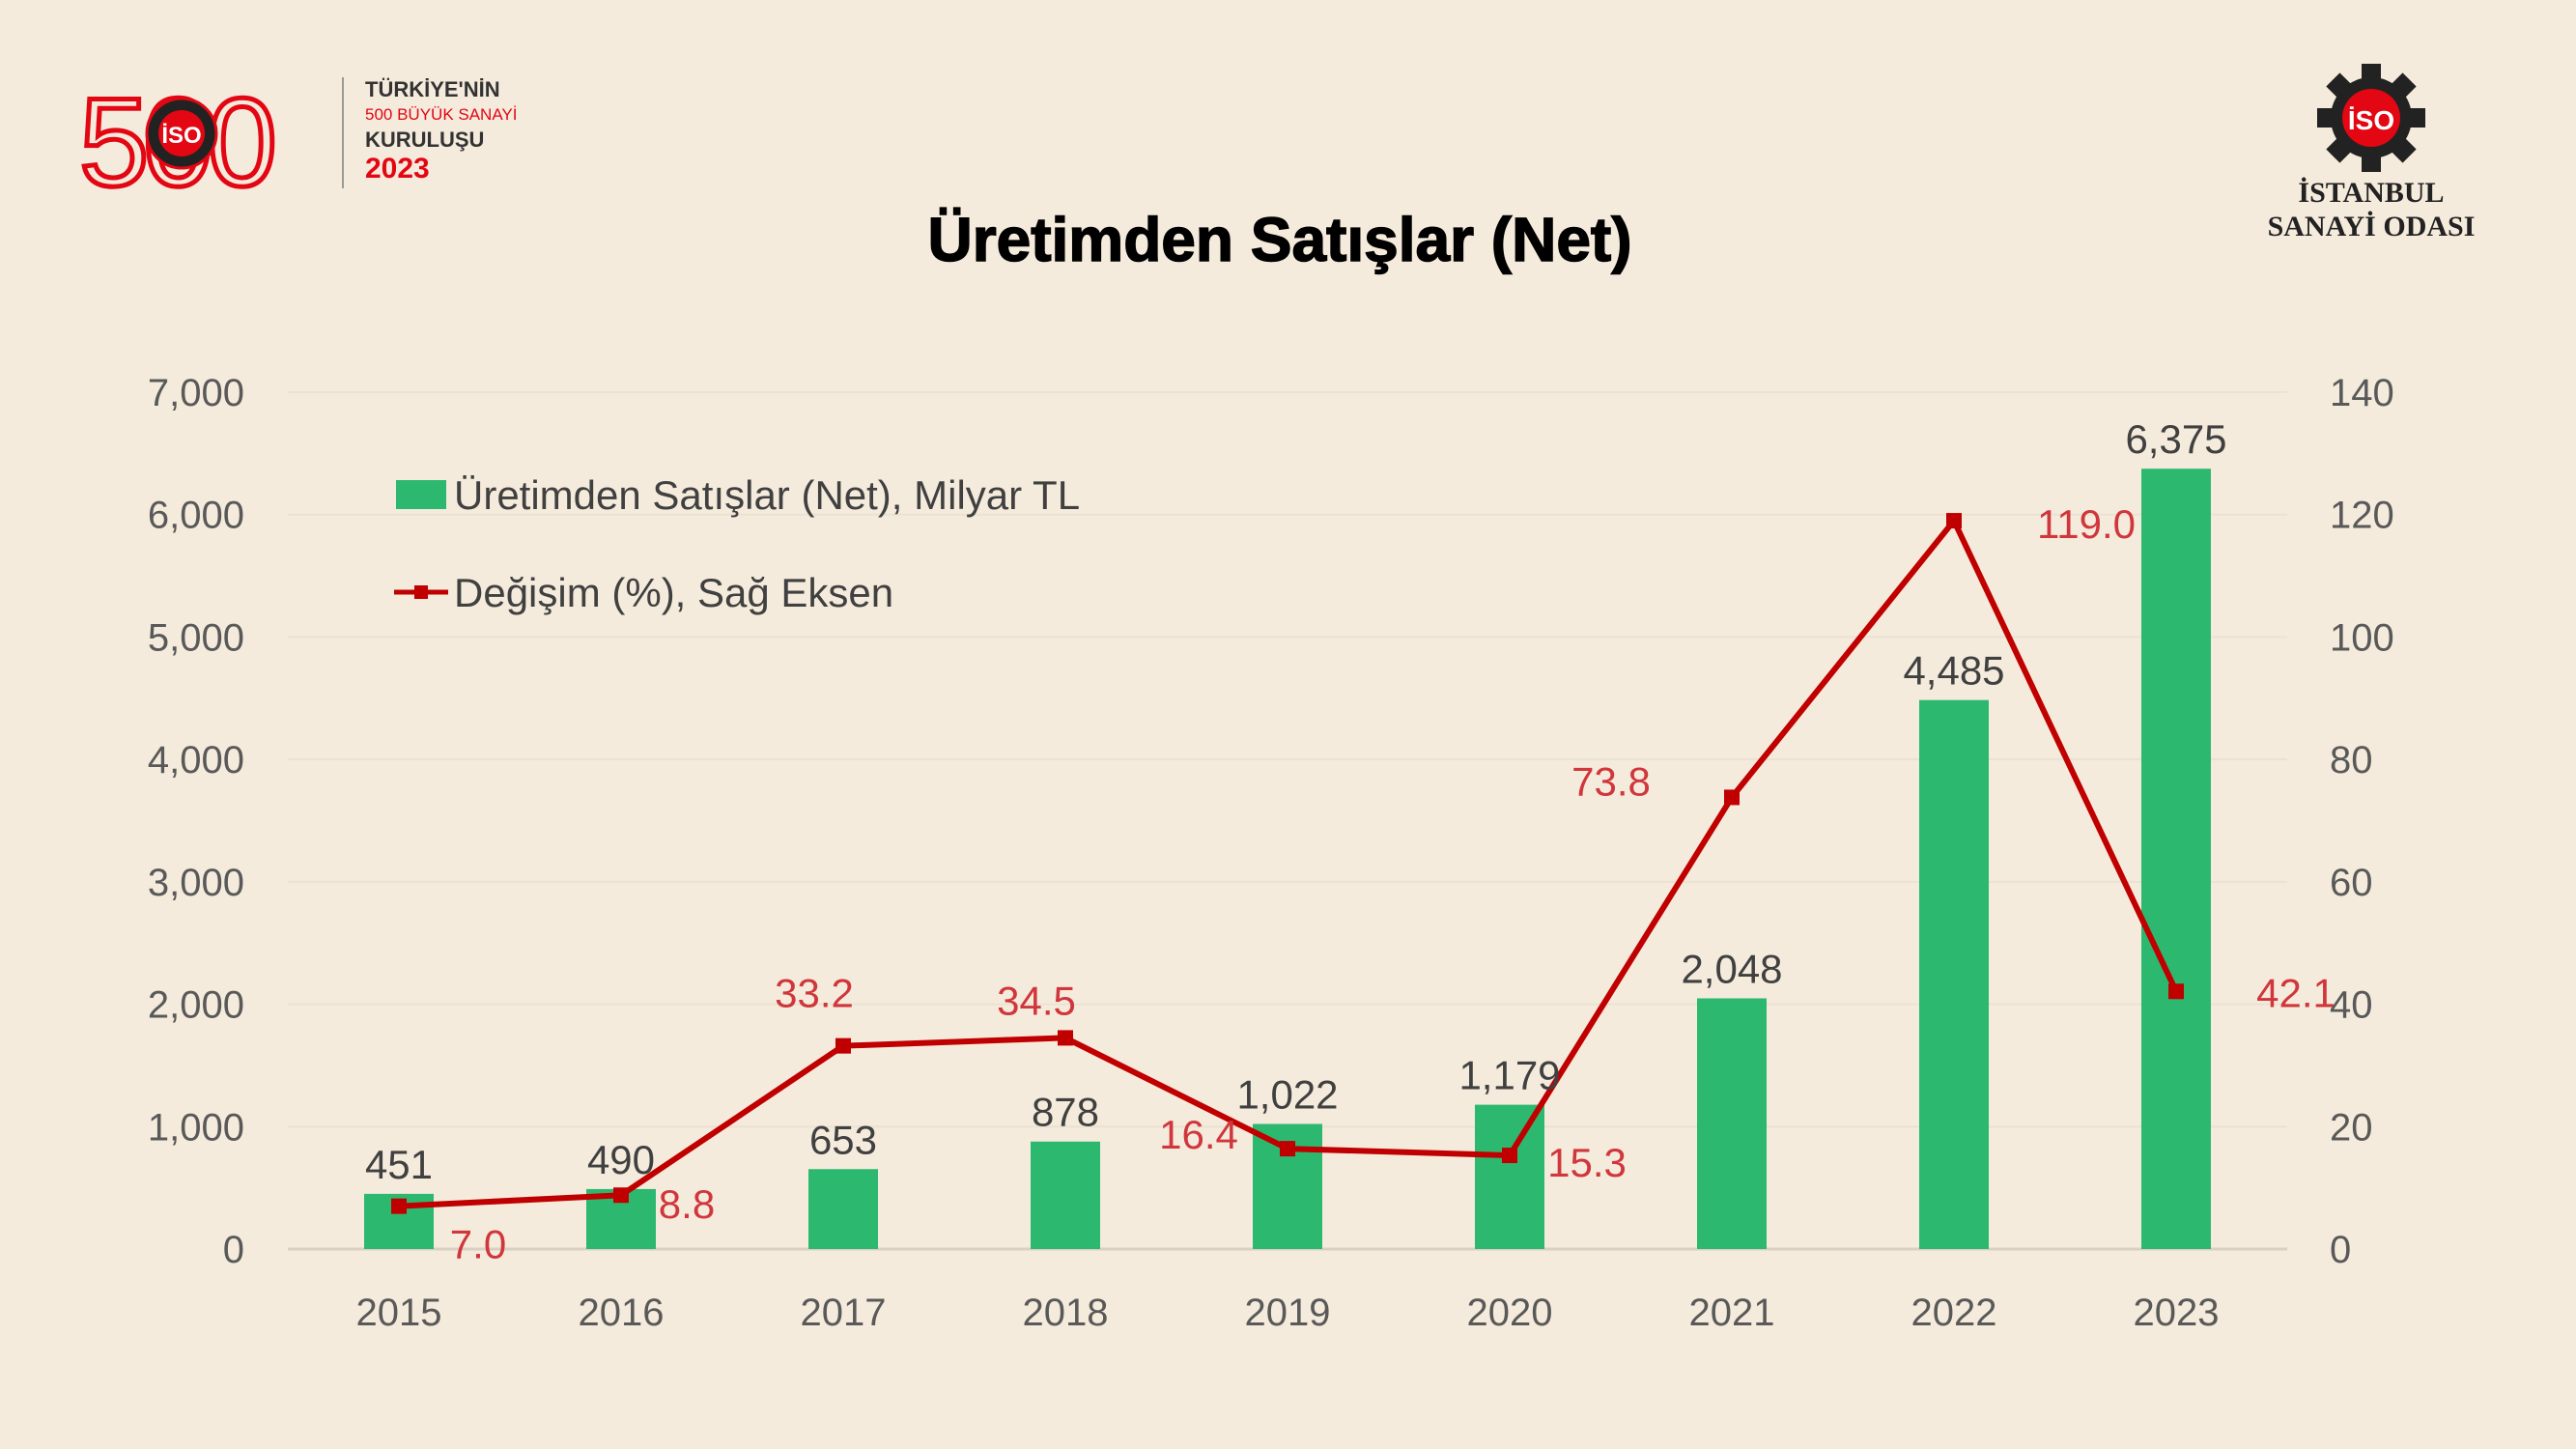 The height and width of the screenshot is (1449, 2576). I want to click on logo-500-line3: KURULUŞU, so click(424, 140).